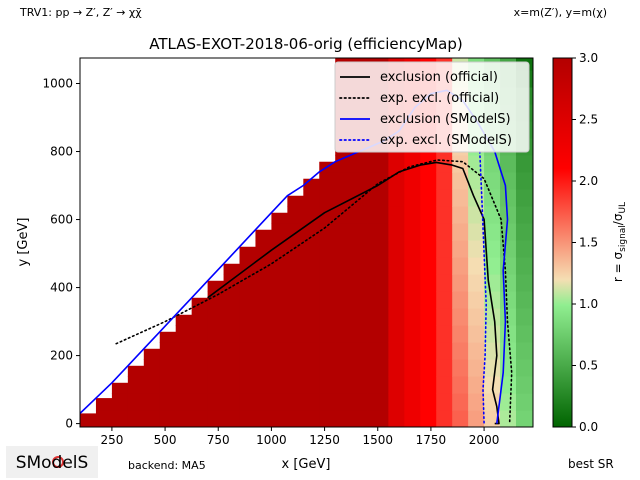  I want to click on y-tick-label: 400, so click(61, 288).